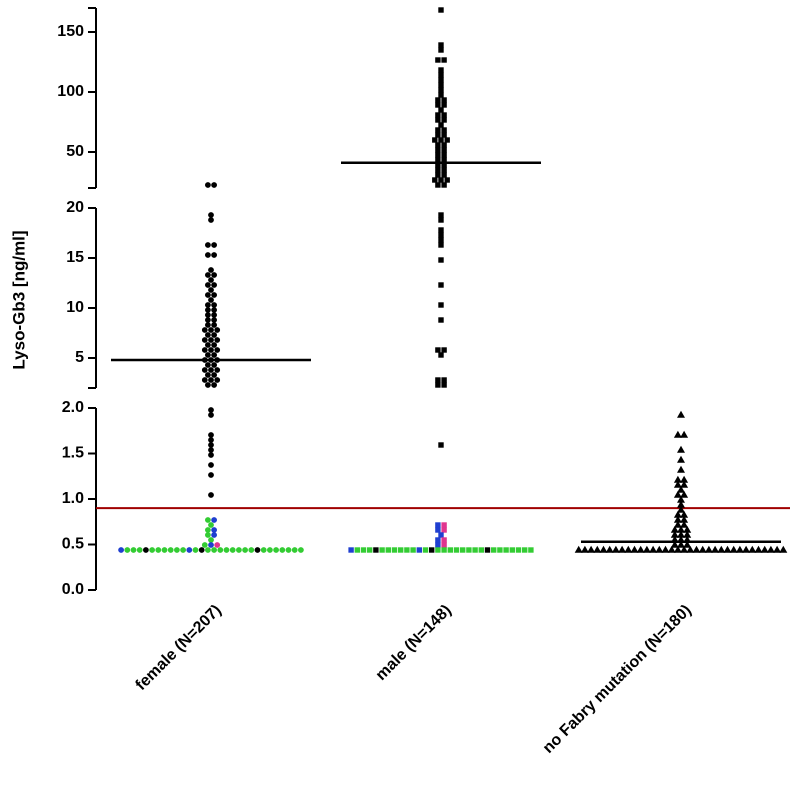 This screenshot has width=797, height=800. What do you see at coordinates (73, 407) in the screenshot?
I see `y-tick-label: 2.0` at bounding box center [73, 407].